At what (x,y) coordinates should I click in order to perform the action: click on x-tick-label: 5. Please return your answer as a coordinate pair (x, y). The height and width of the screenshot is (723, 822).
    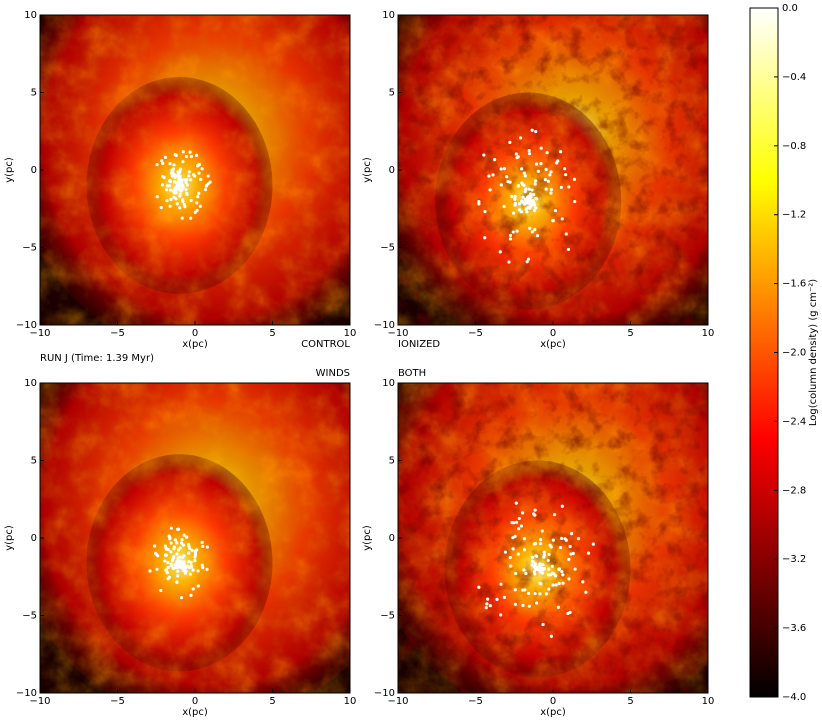
    Looking at the image, I should click on (630, 333).